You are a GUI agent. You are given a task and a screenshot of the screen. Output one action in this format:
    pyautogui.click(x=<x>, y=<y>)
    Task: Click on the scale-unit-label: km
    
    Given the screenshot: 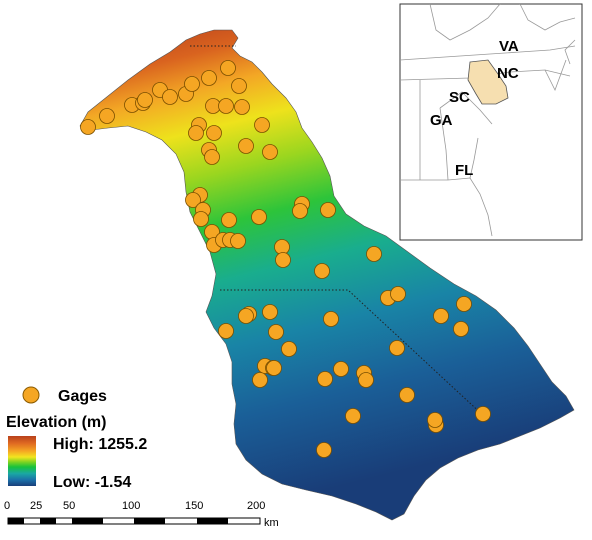 What is the action you would take?
    pyautogui.click(x=271, y=523)
    